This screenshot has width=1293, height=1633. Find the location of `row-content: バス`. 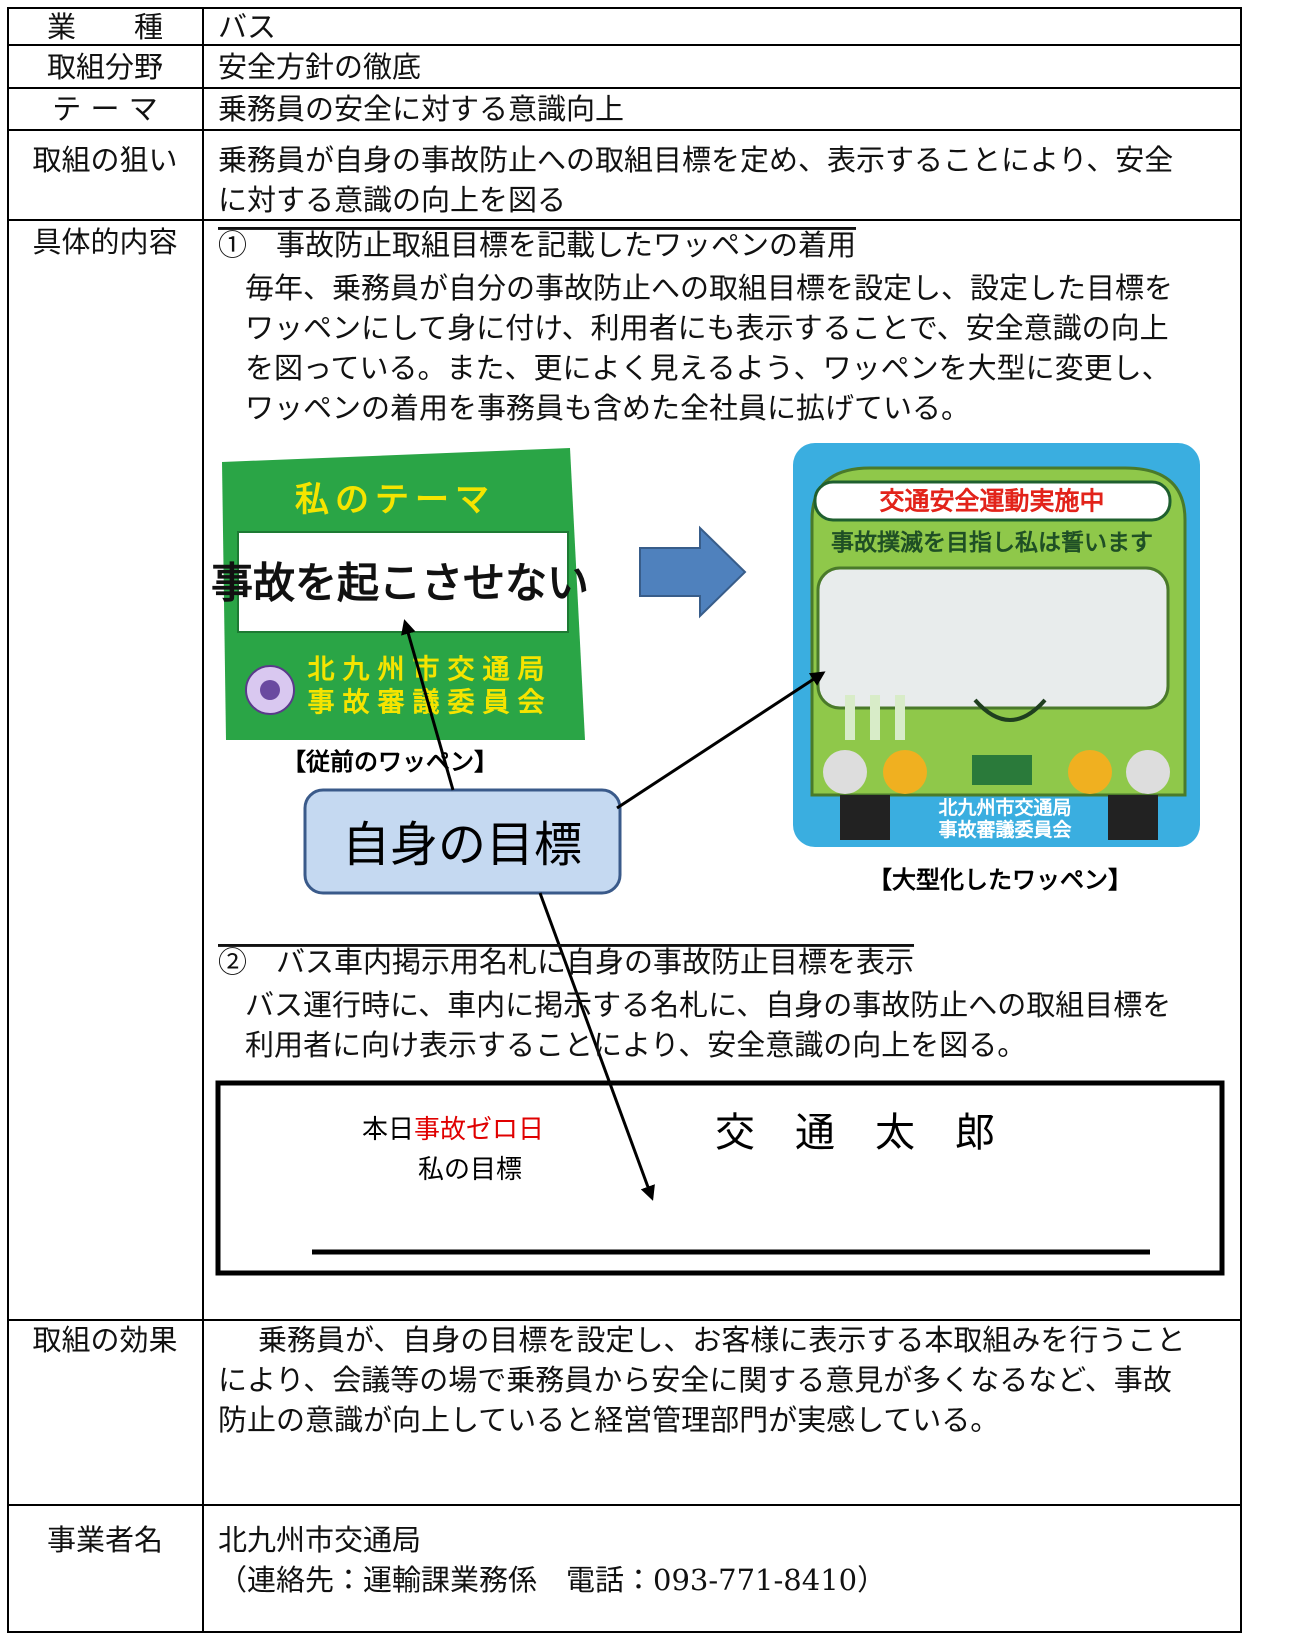

row-content: バス is located at coordinates (247, 27).